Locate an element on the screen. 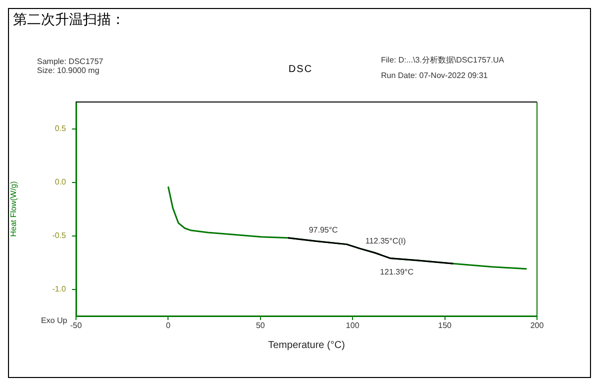  y-tick-label: 0.0 is located at coordinates (60, 181).